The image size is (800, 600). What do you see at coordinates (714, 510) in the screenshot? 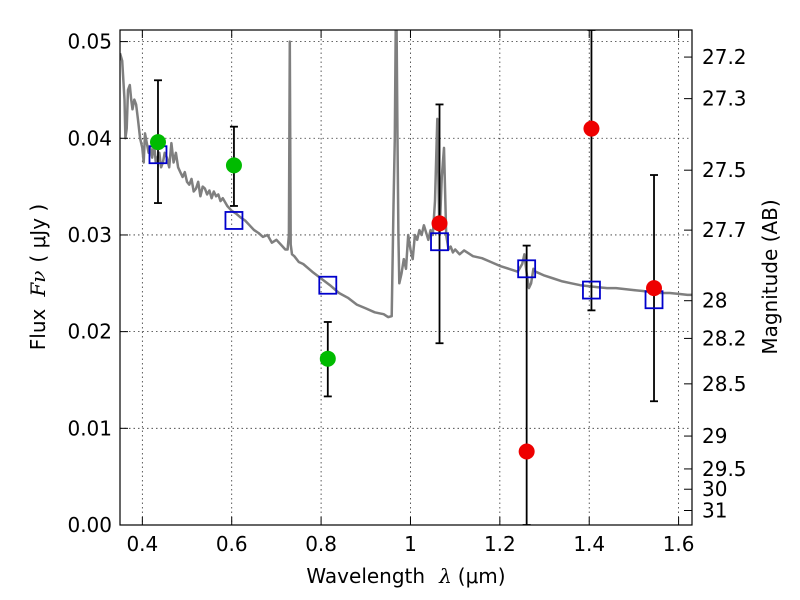
I see `mag-tick-label: 31` at bounding box center [714, 510].